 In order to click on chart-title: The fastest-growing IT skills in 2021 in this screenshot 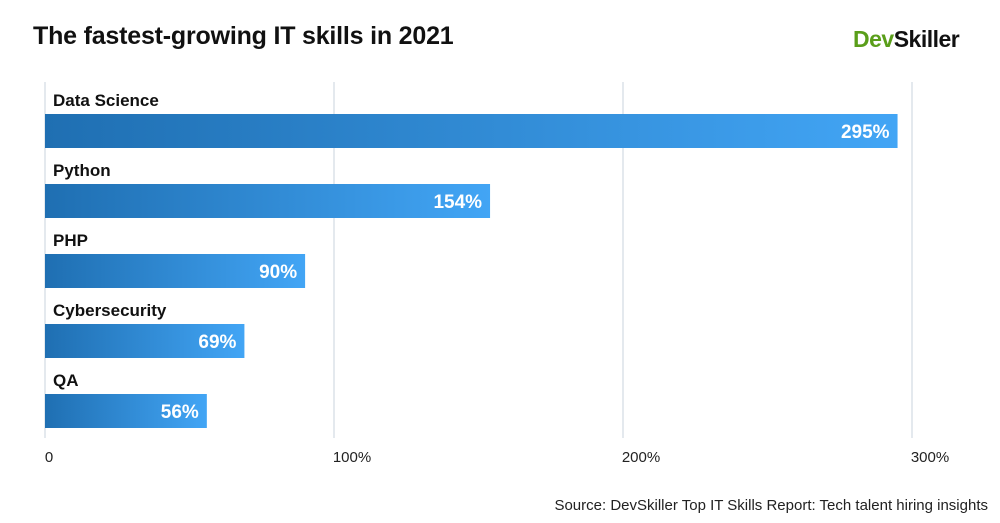, I will do `click(243, 36)`.